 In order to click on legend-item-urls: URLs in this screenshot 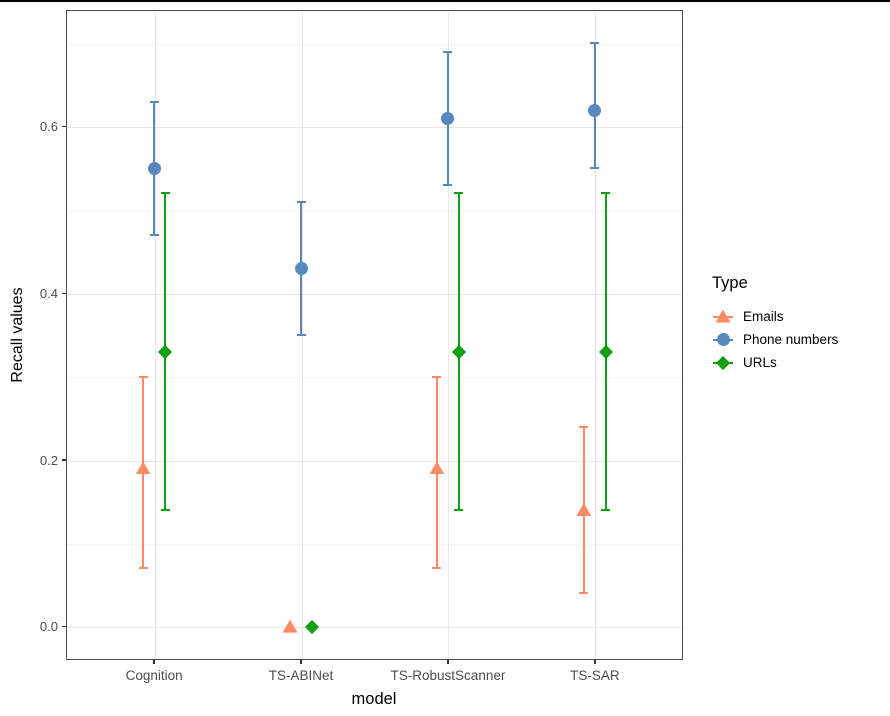, I will do `click(774, 362)`.